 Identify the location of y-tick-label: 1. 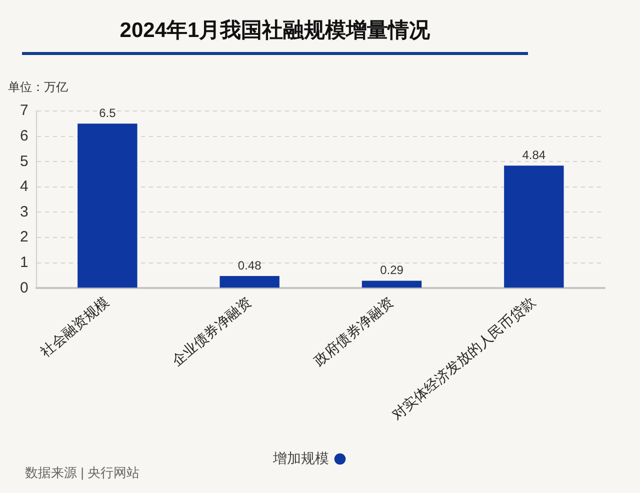
(24, 262).